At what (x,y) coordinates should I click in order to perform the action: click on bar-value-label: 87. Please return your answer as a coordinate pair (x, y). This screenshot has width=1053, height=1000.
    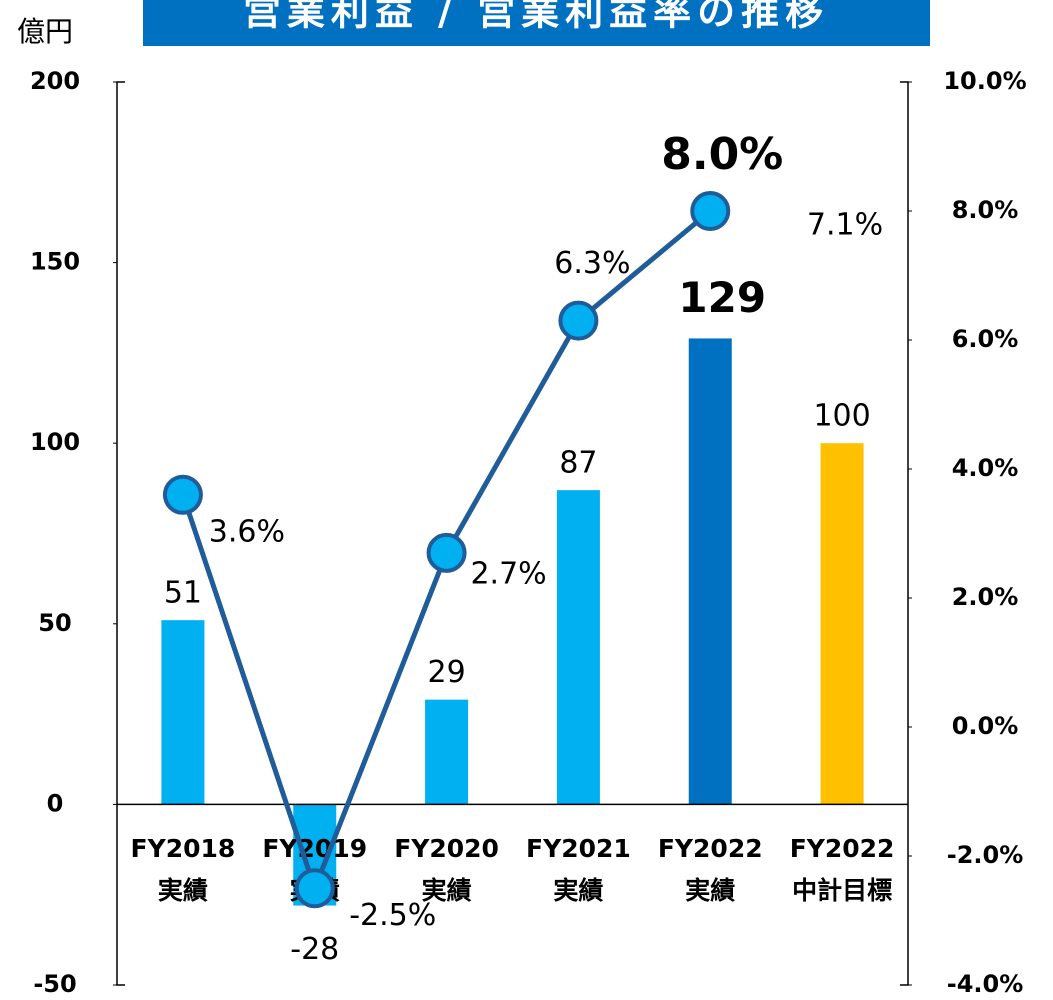
    Looking at the image, I should click on (578, 463).